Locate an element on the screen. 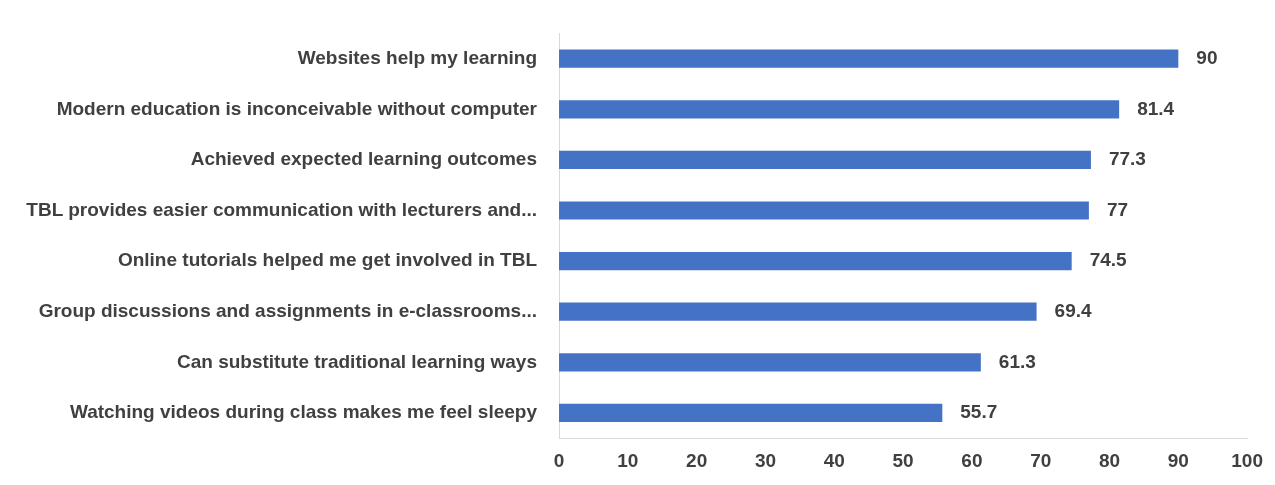  x-tick-label: 50 is located at coordinates (903, 460).